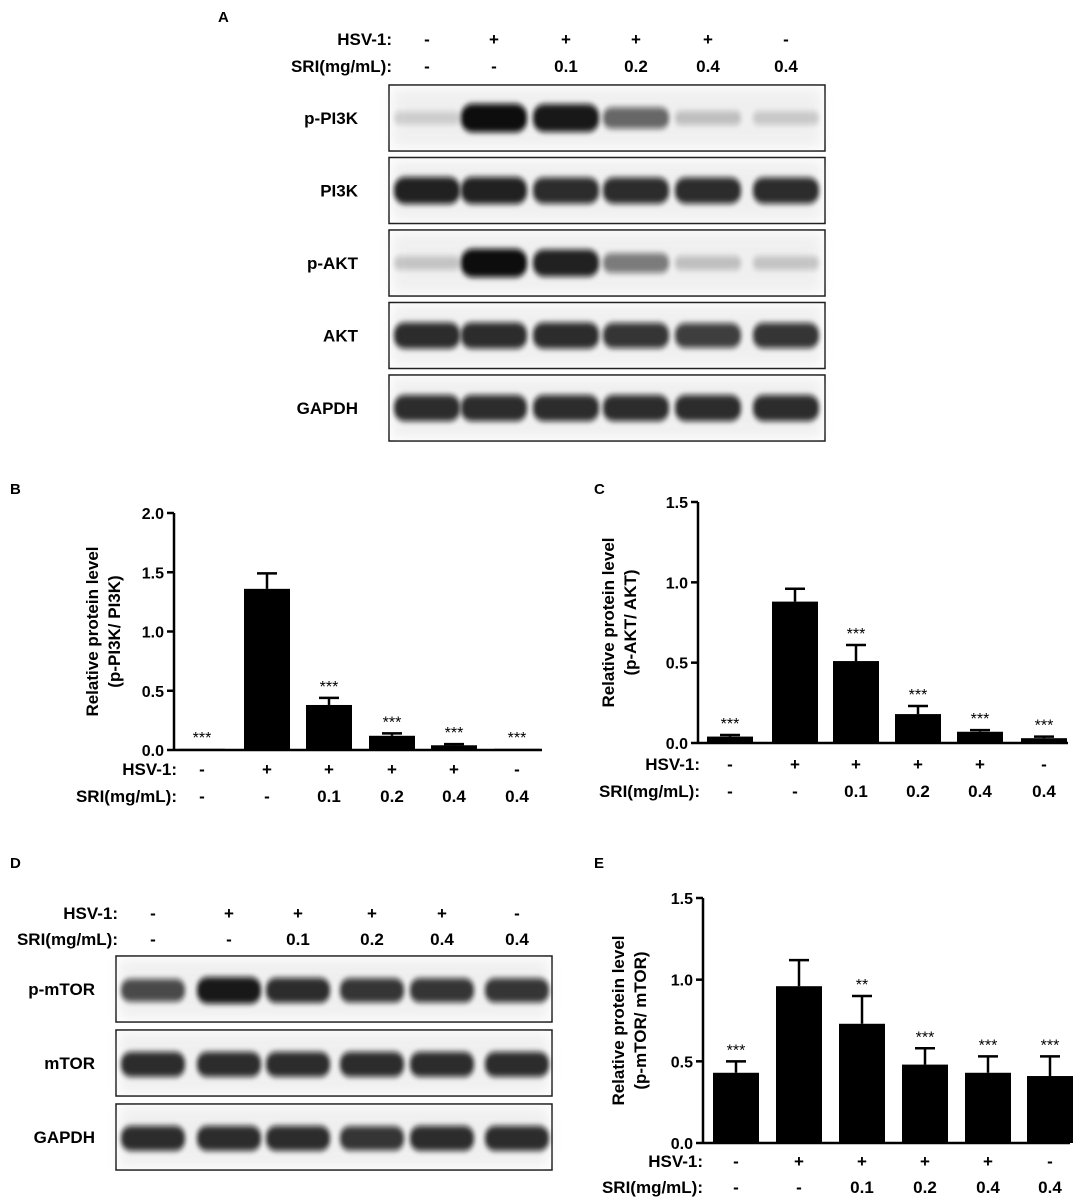  What do you see at coordinates (339, 939) in the screenshot?
I see `sri-doses: - - 0.1 0.2 0.4 0.4` at bounding box center [339, 939].